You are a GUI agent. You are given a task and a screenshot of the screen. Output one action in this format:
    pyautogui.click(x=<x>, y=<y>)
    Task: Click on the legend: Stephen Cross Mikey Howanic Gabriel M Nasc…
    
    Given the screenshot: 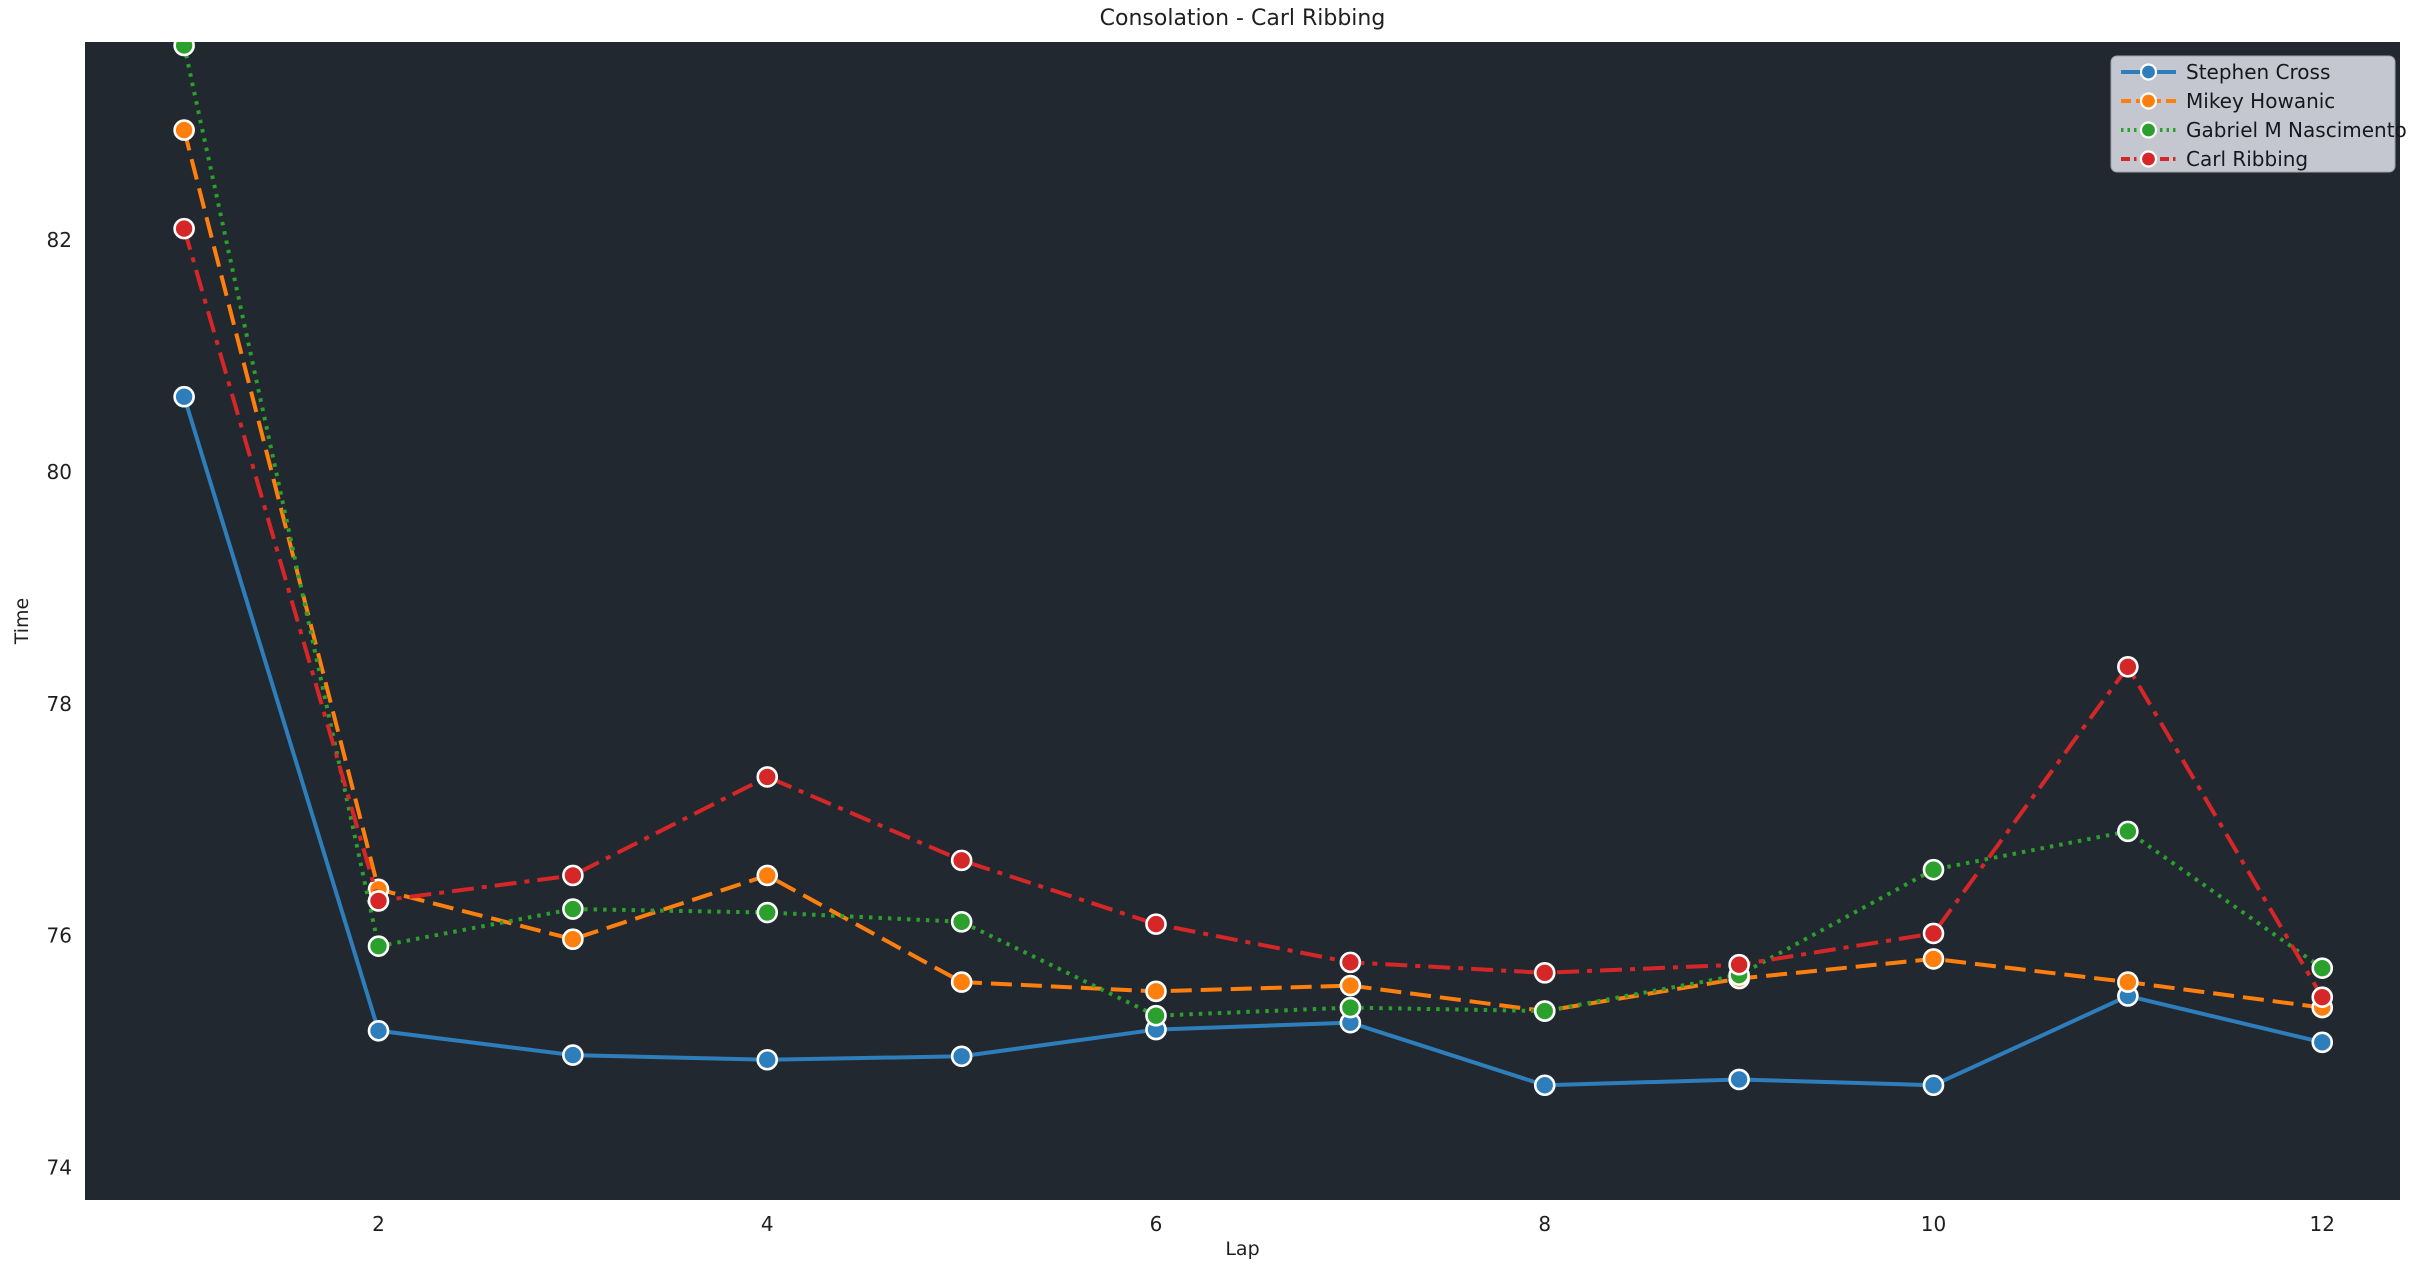 What is the action you would take?
    pyautogui.click(x=2258, y=114)
    